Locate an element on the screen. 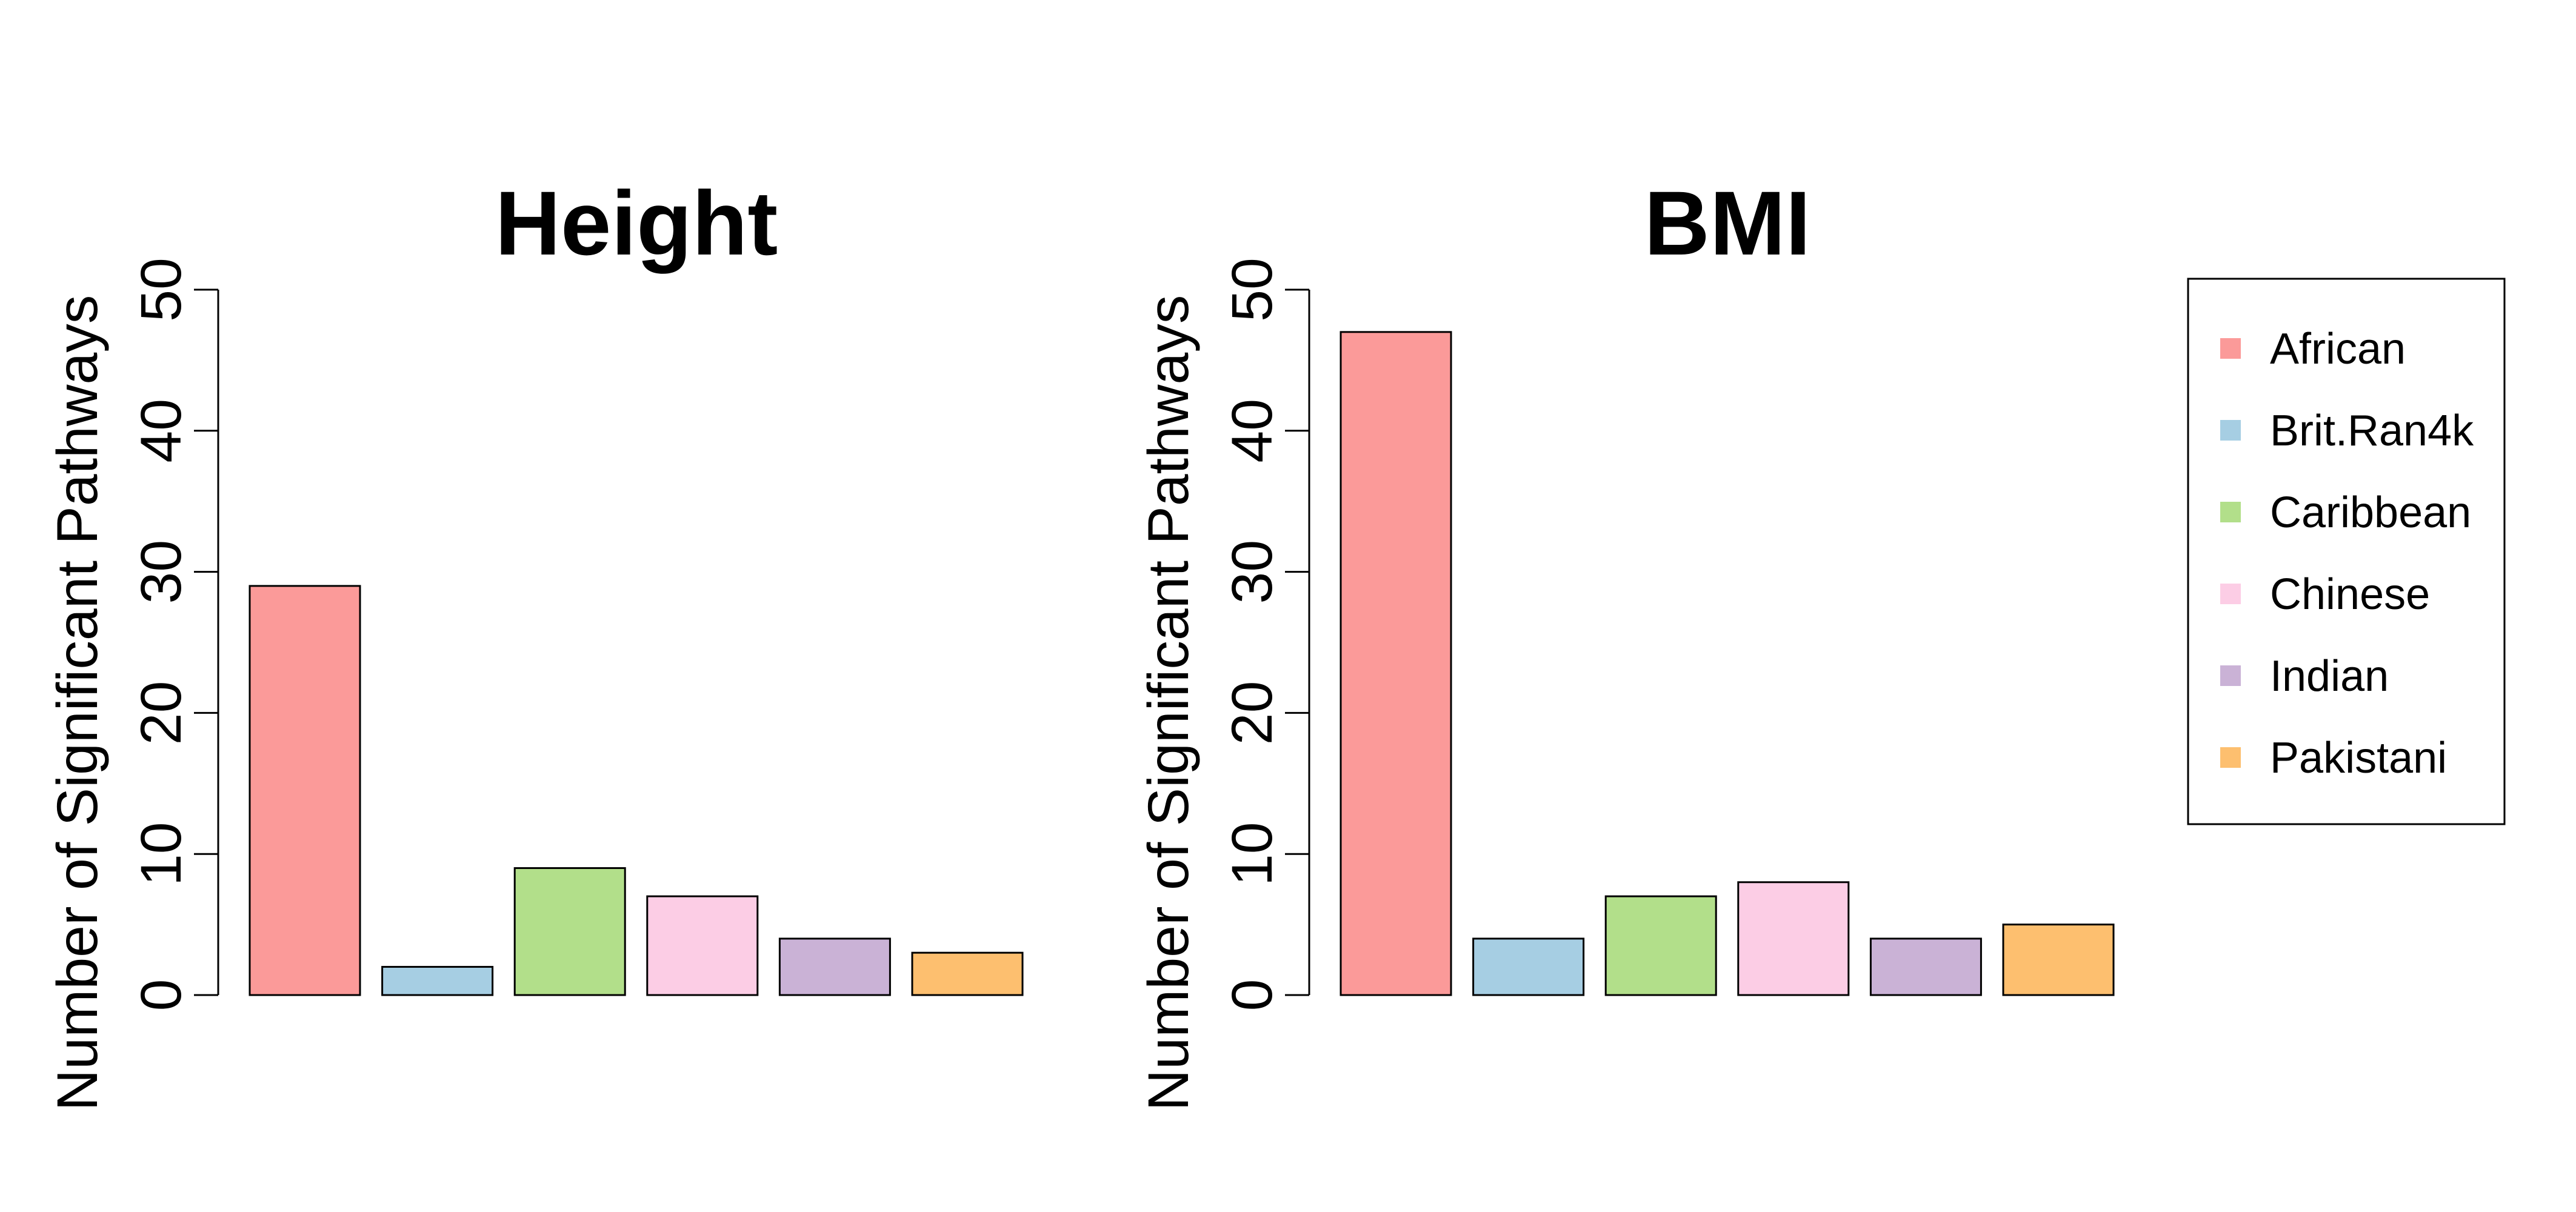 Image resolution: width=2576 pixels, height=1212 pixels. legend-item-pakistani: Pakistani is located at coordinates (2333, 758).